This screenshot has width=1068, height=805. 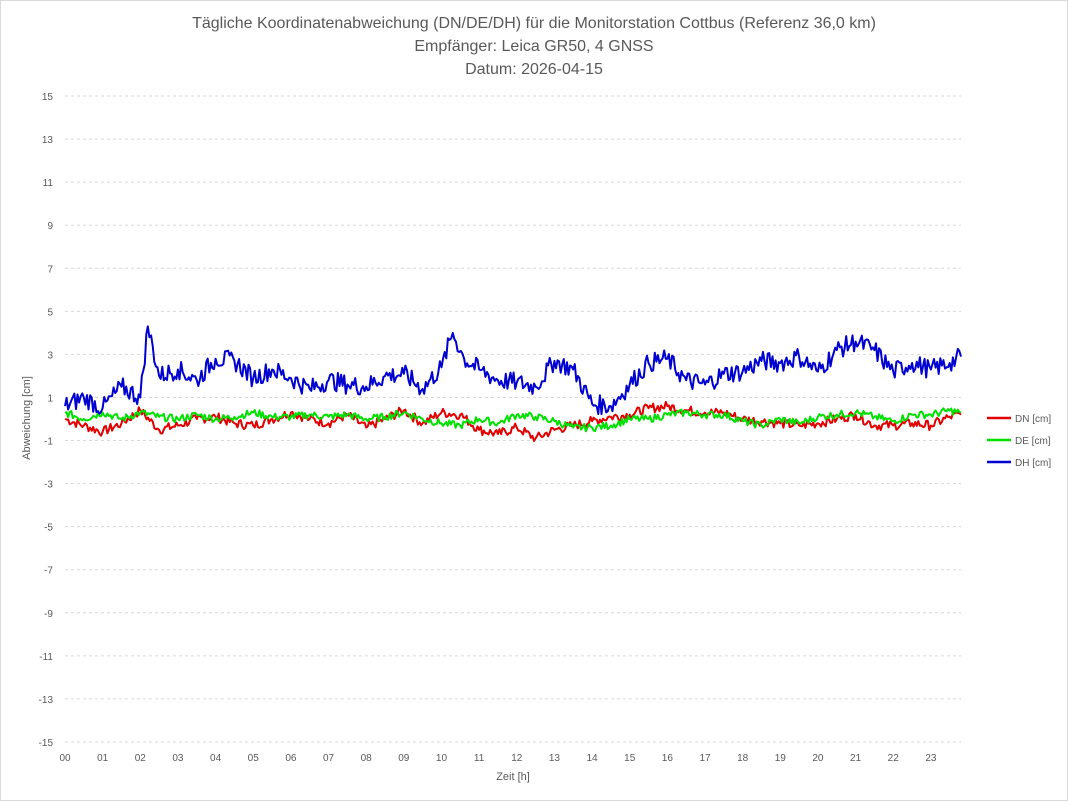 What do you see at coordinates (65, 758) in the screenshot?
I see `x-tick-label: 00` at bounding box center [65, 758].